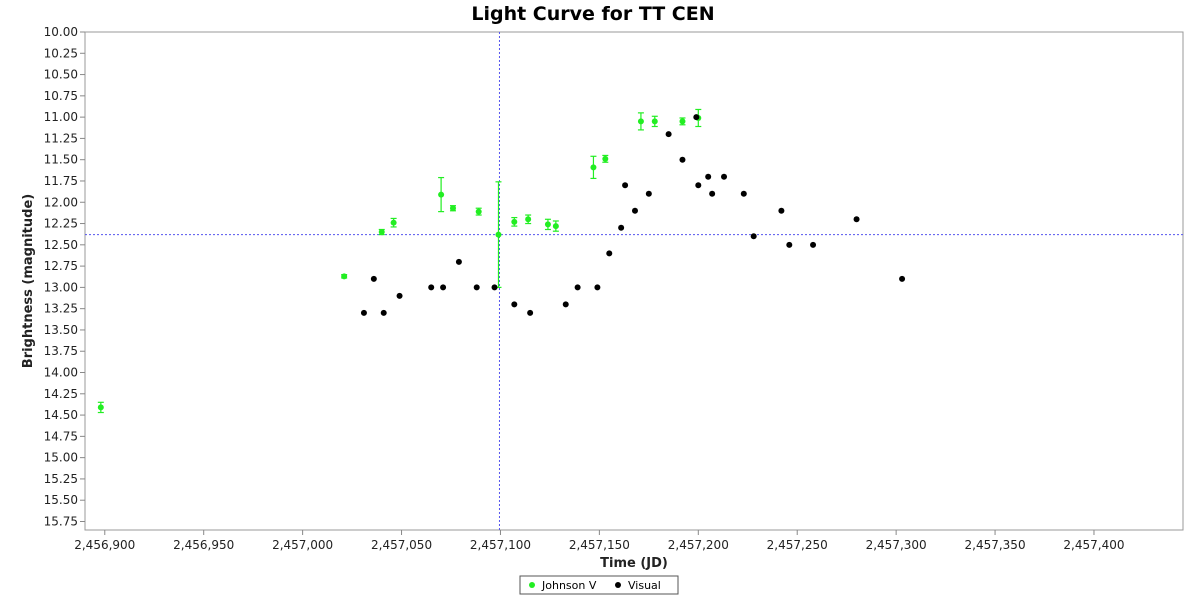 The image size is (1200, 599). Describe the element at coordinates (634, 563) in the screenshot. I see `x-axis-label: Time (JD)` at that location.